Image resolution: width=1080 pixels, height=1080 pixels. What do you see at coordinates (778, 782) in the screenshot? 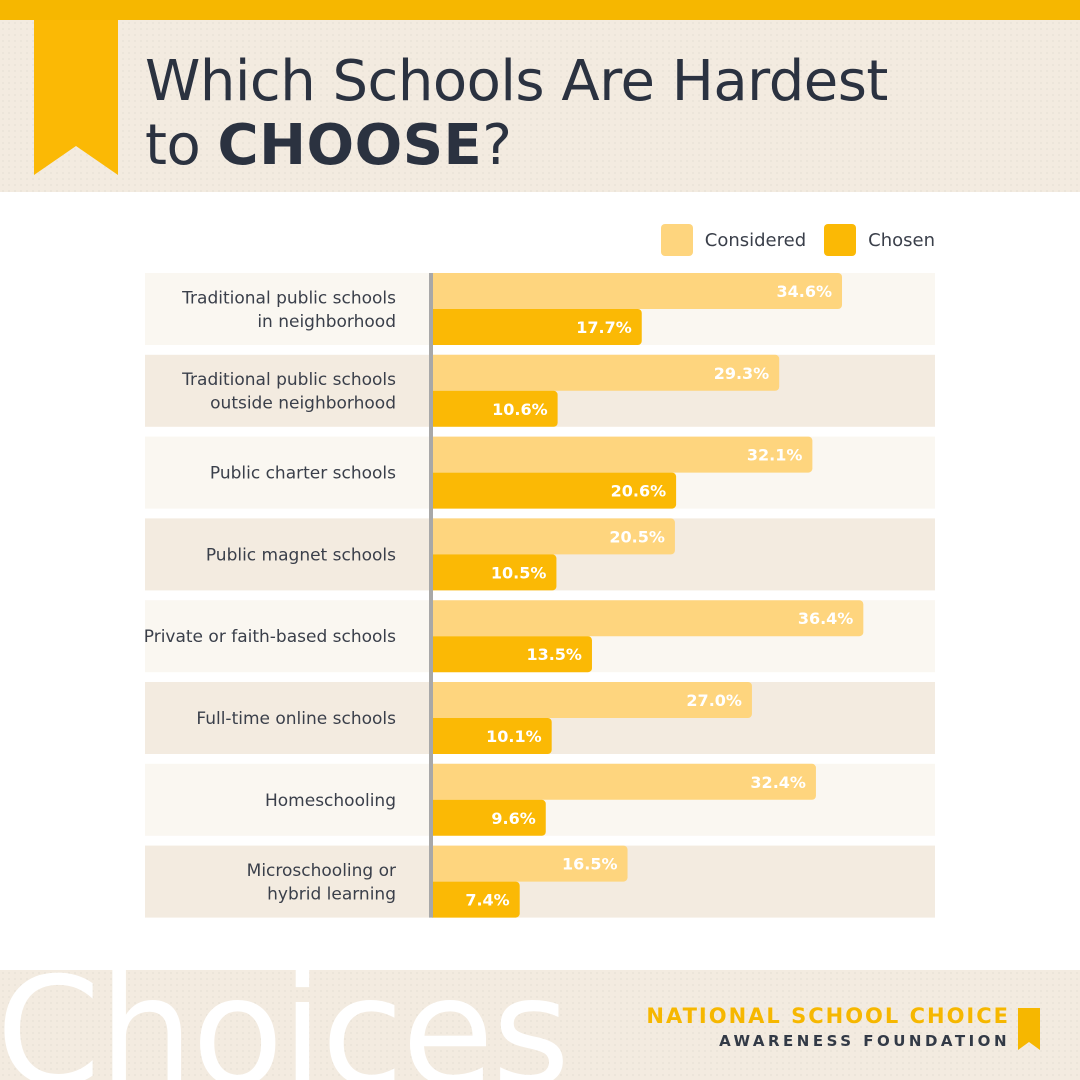
I see `value-label-considered: 32.4%` at bounding box center [778, 782].